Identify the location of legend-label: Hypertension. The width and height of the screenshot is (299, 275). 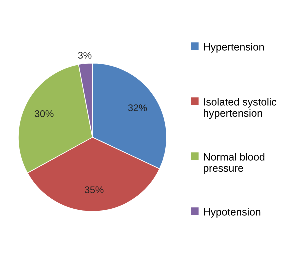
(234, 48).